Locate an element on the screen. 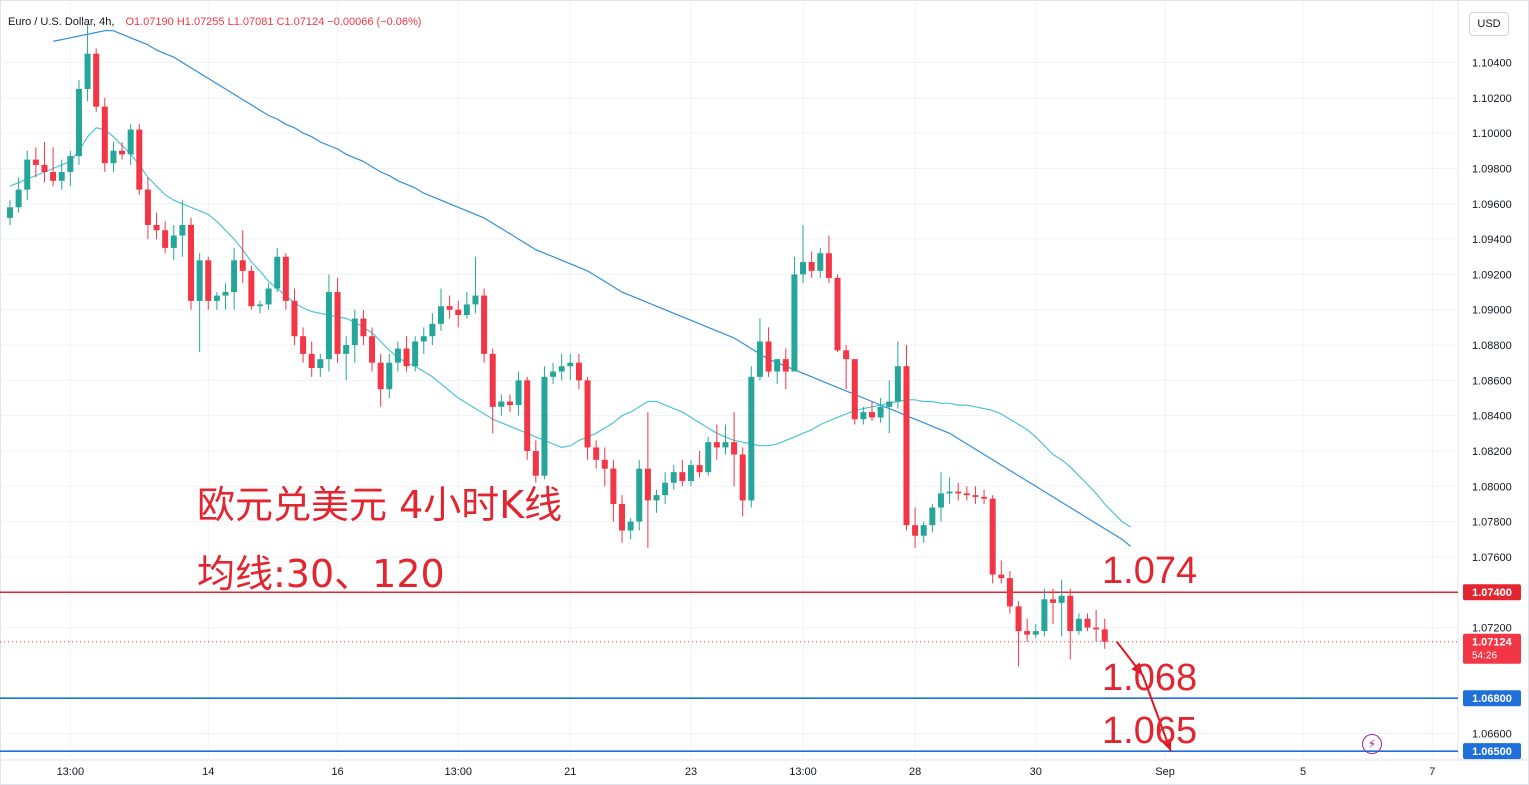 Image resolution: width=1529 pixels, height=785 pixels. x-tick-label: 16 is located at coordinates (337, 772).